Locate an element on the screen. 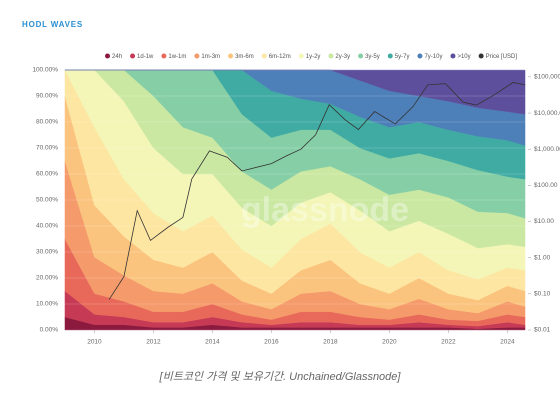 The width and height of the screenshot is (560, 406). y2-tick-label: $0.01 is located at coordinates (542, 330).